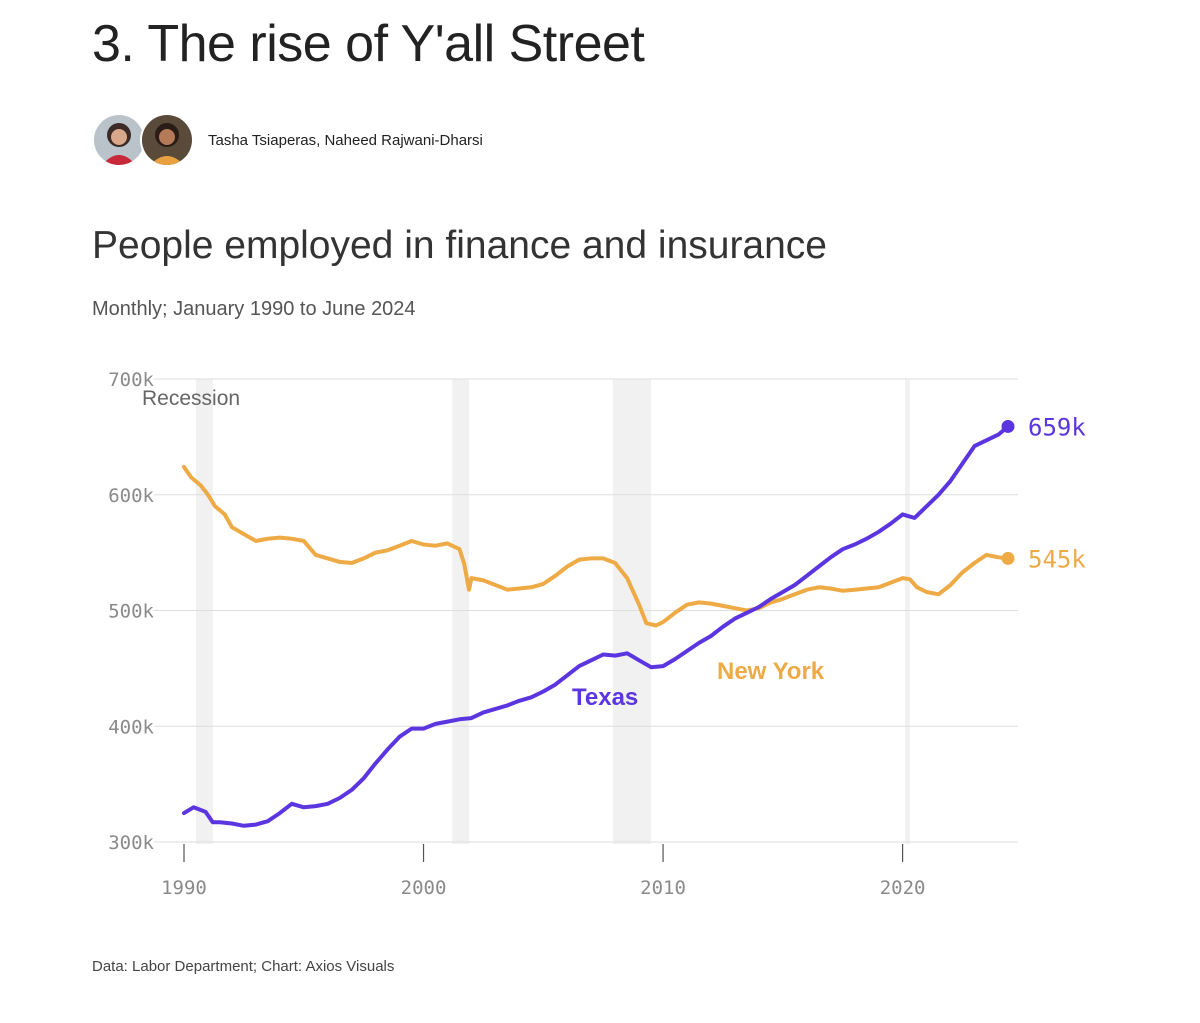 The image size is (1200, 1023). Describe the element at coordinates (131, 843) in the screenshot. I see `y-tick-label: 300k` at that location.